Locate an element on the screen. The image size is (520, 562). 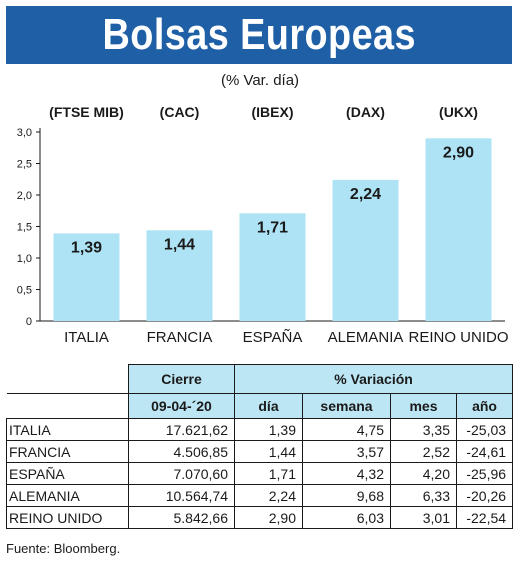
title-banner: Bolsas Europeas is located at coordinates (259, 35).